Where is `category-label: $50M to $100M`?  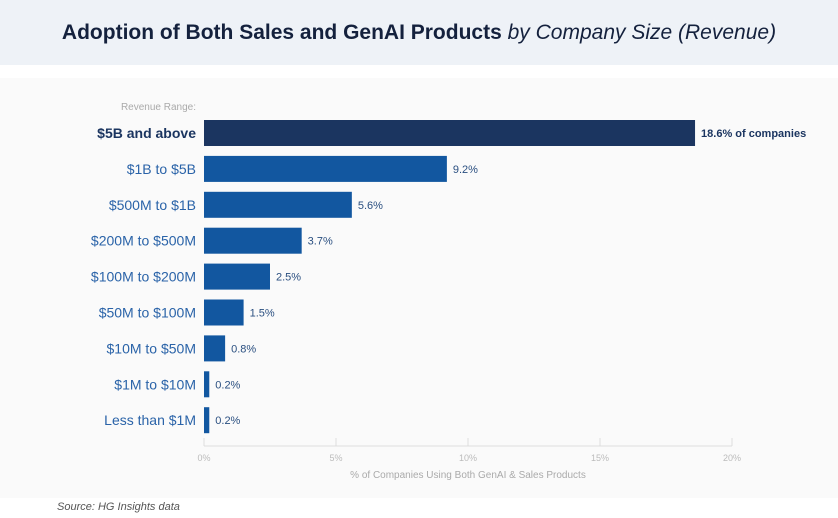
category-label: $50M to $100M is located at coordinates (147, 313).